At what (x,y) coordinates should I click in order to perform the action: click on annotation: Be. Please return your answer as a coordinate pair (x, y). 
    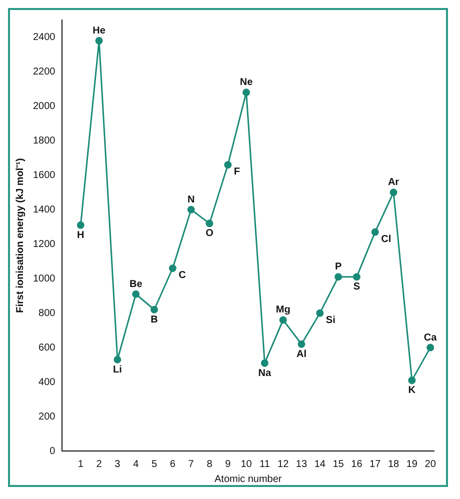
    Looking at the image, I should click on (136, 284).